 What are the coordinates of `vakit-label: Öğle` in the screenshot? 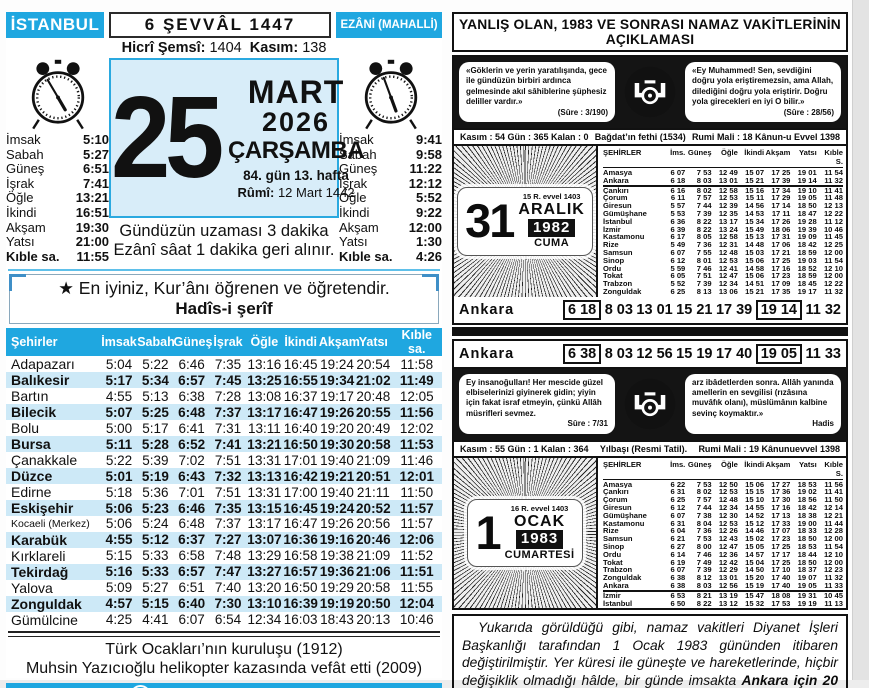 It's located at (353, 198).